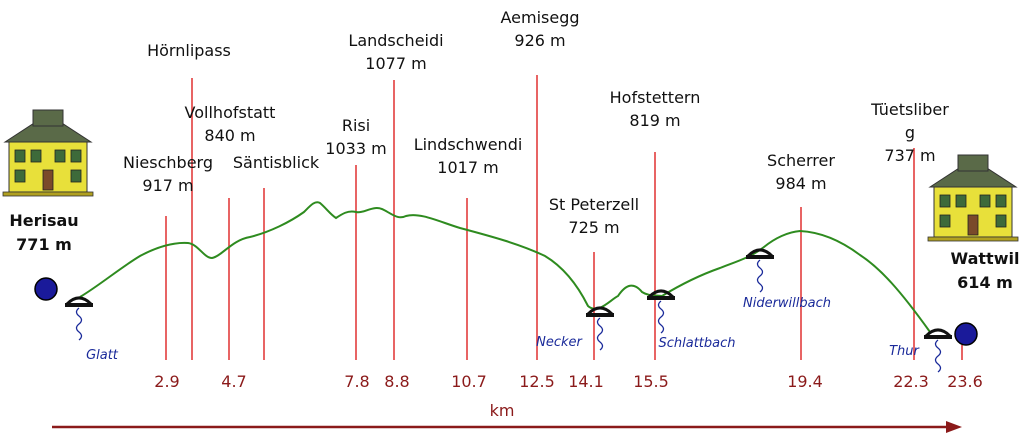 This screenshot has height=438, width=1024. Describe the element at coordinates (396, 381) in the screenshot. I see `km-label: 8.8` at that location.